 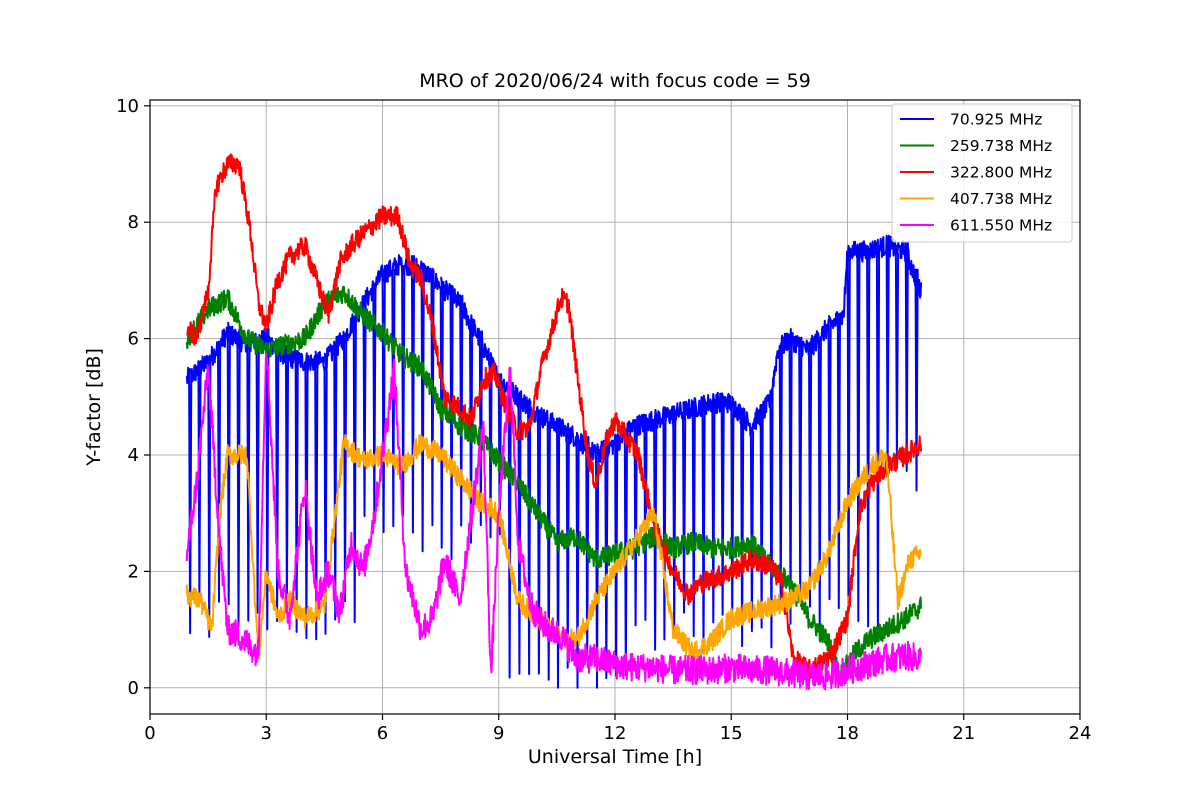 What do you see at coordinates (133, 222) in the screenshot?
I see `y-tick-label: 8` at bounding box center [133, 222].